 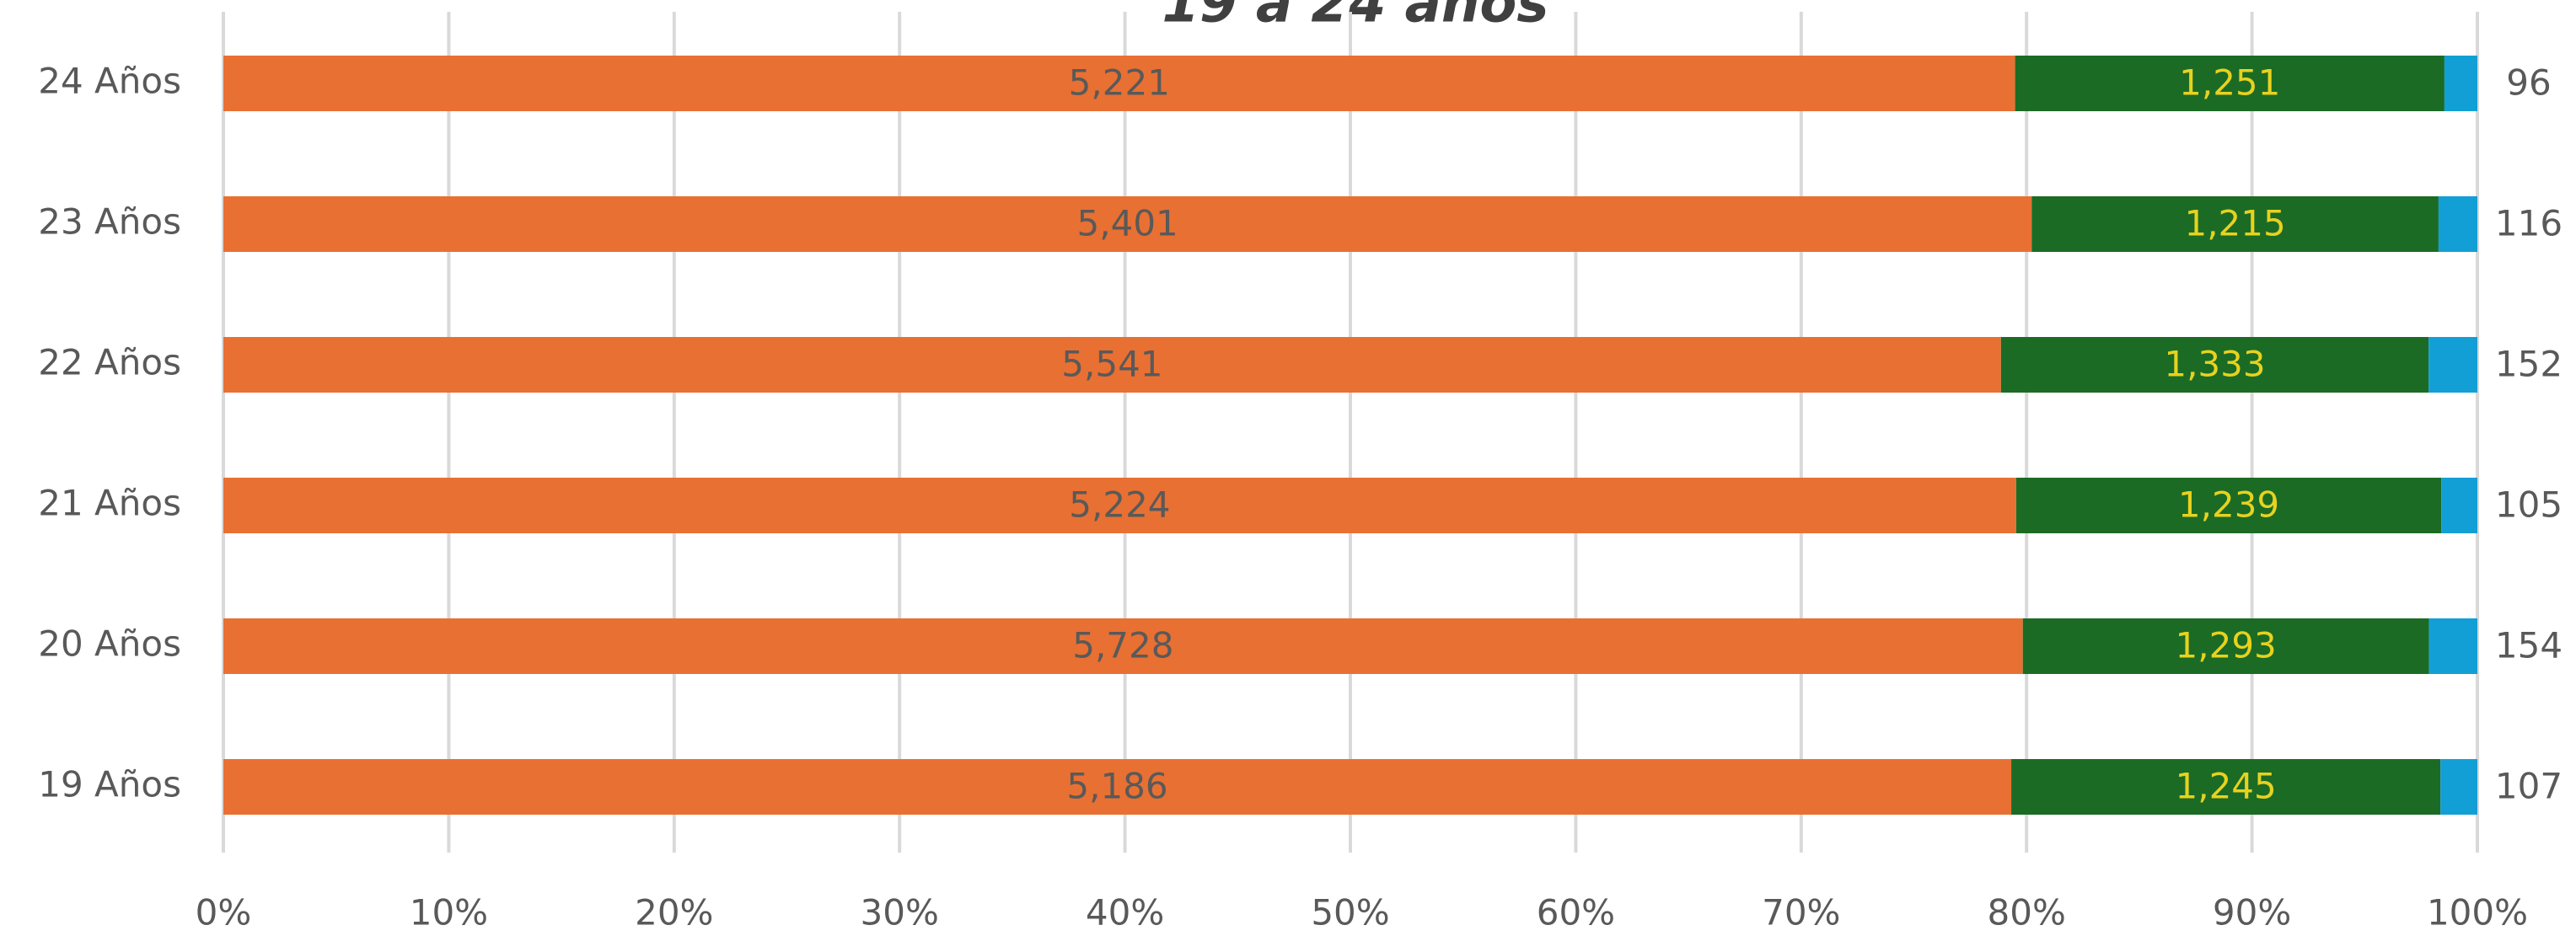 I want to click on x-tick-label: 90%, so click(x=2252, y=912).